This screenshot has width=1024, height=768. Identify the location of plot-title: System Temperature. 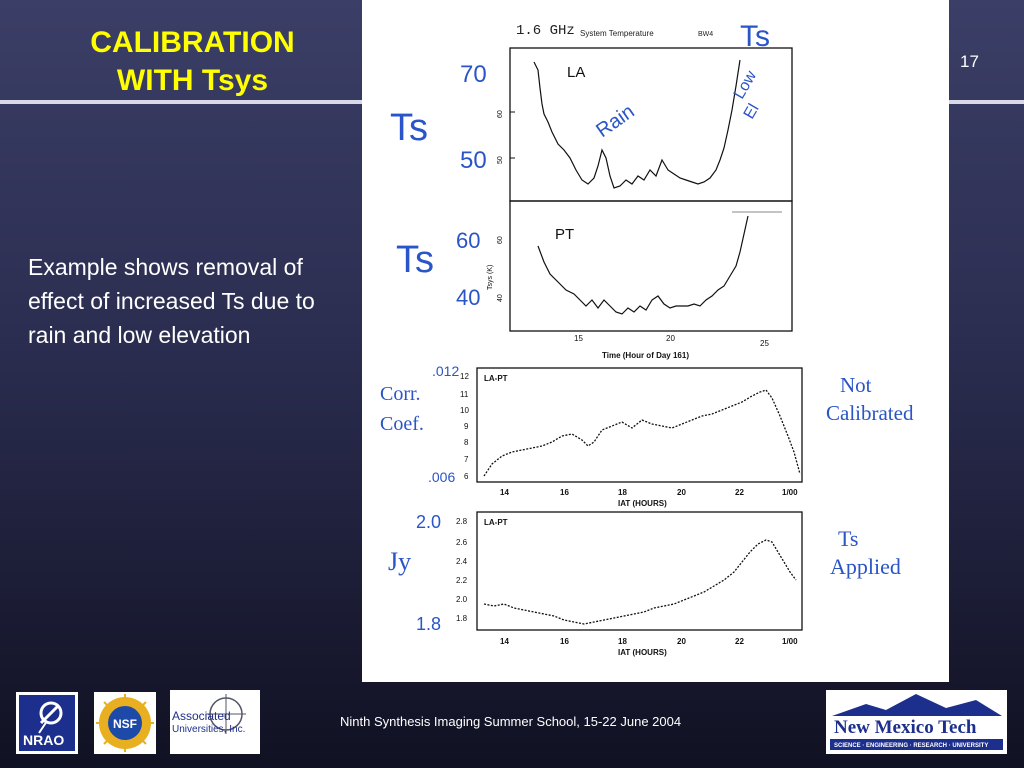
(617, 33).